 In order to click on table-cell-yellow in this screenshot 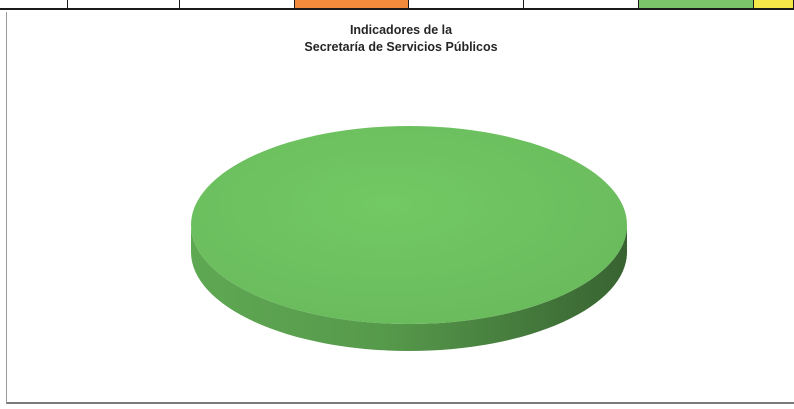, I will do `click(774, 4)`.